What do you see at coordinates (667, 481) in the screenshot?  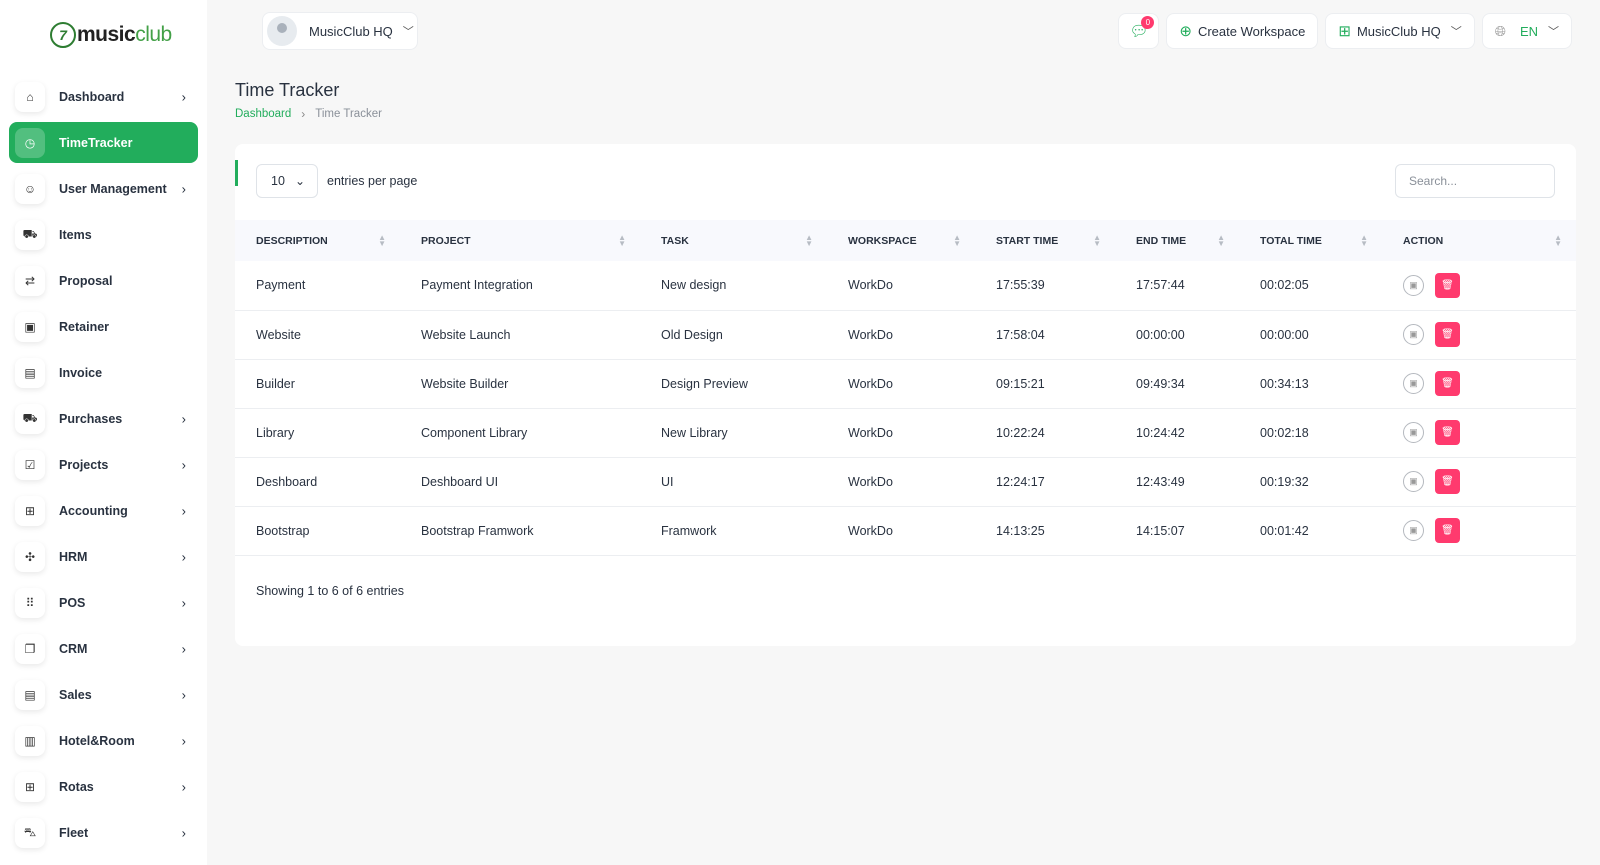 I see `table-cell: UI` at bounding box center [667, 481].